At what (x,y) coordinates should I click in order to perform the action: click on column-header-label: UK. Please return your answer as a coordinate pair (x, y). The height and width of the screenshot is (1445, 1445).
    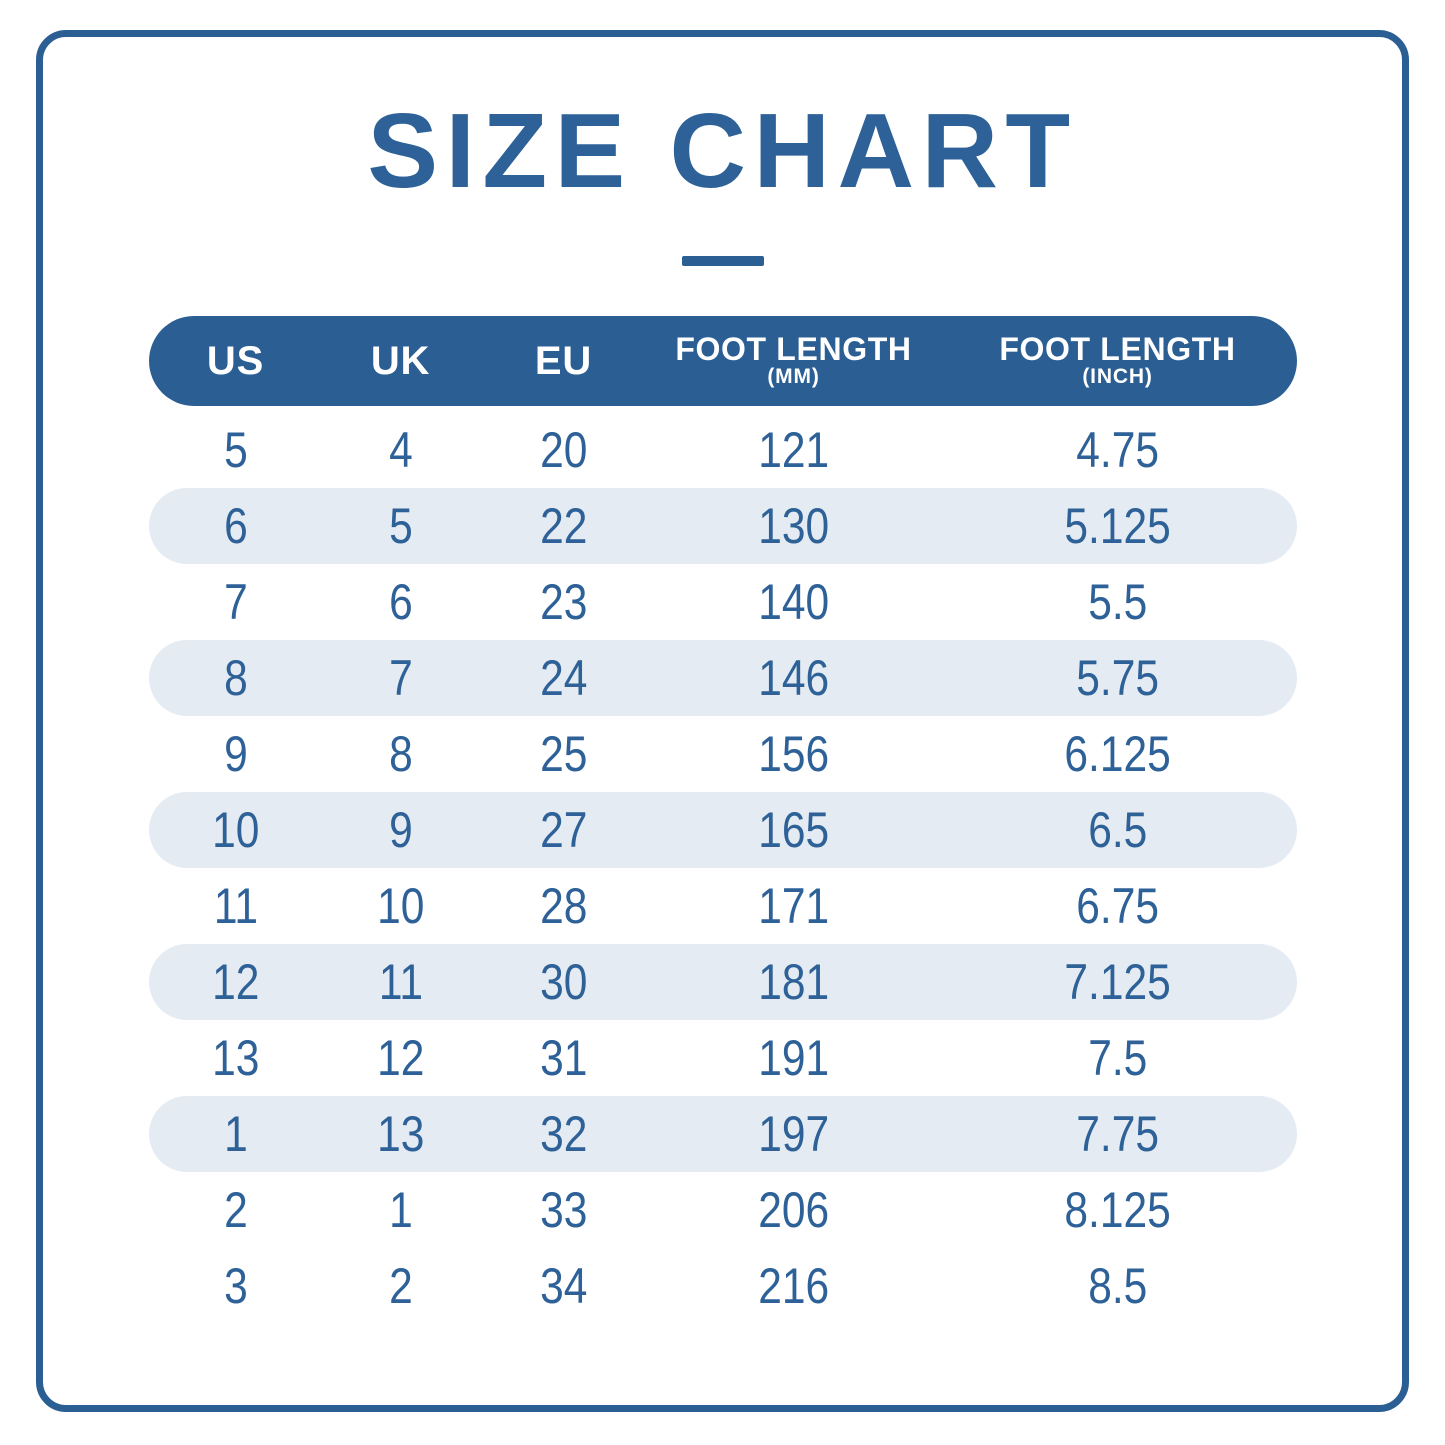
    Looking at the image, I should click on (400, 360).